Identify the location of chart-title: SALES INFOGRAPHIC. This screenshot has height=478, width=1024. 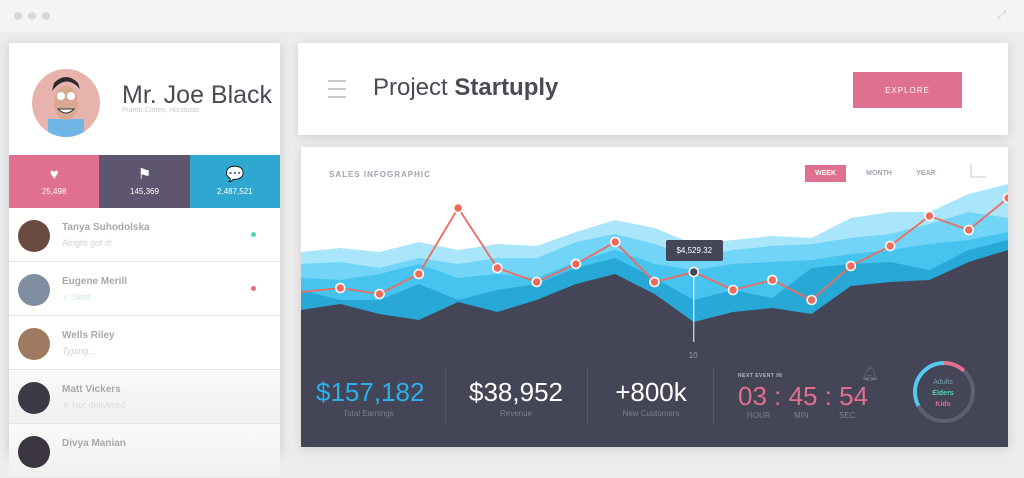
(380, 174).